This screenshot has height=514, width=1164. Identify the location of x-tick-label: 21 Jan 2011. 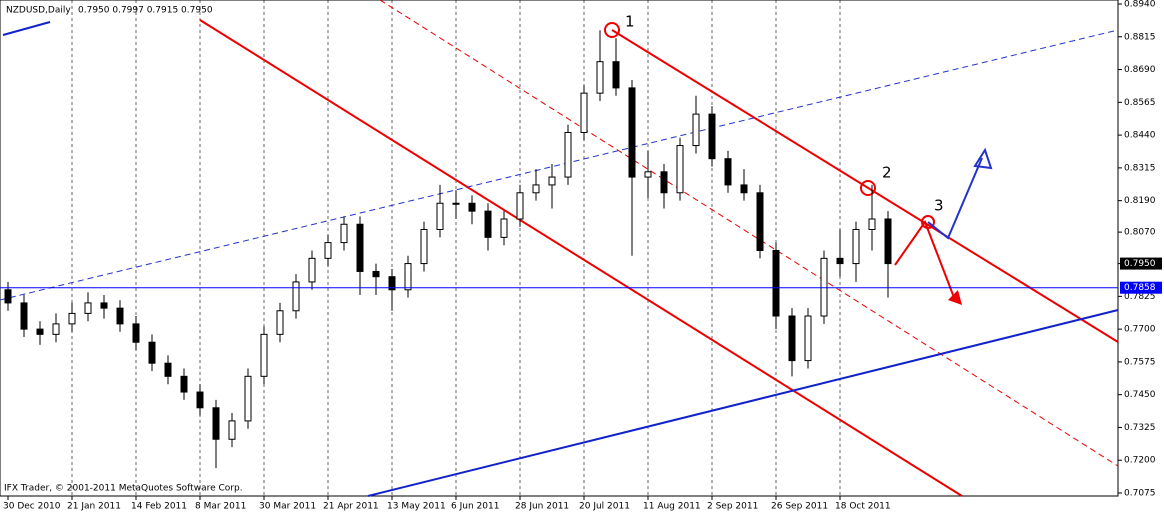
(94, 507).